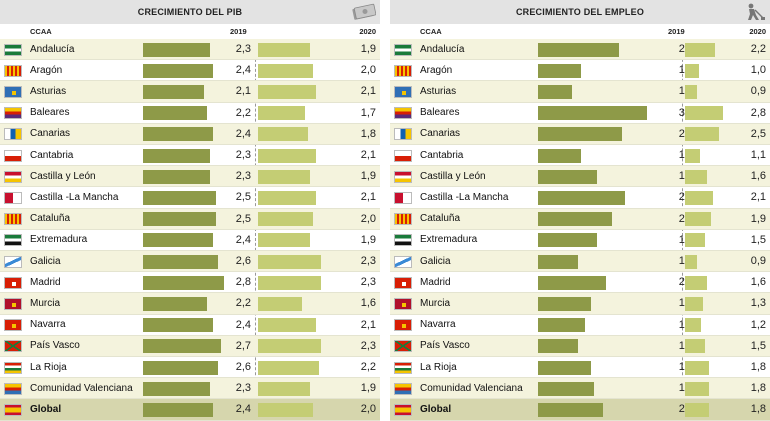  Describe the element at coordinates (758, 261) in the screenshot. I see `empleo-value-2020: 0,9` at that location.